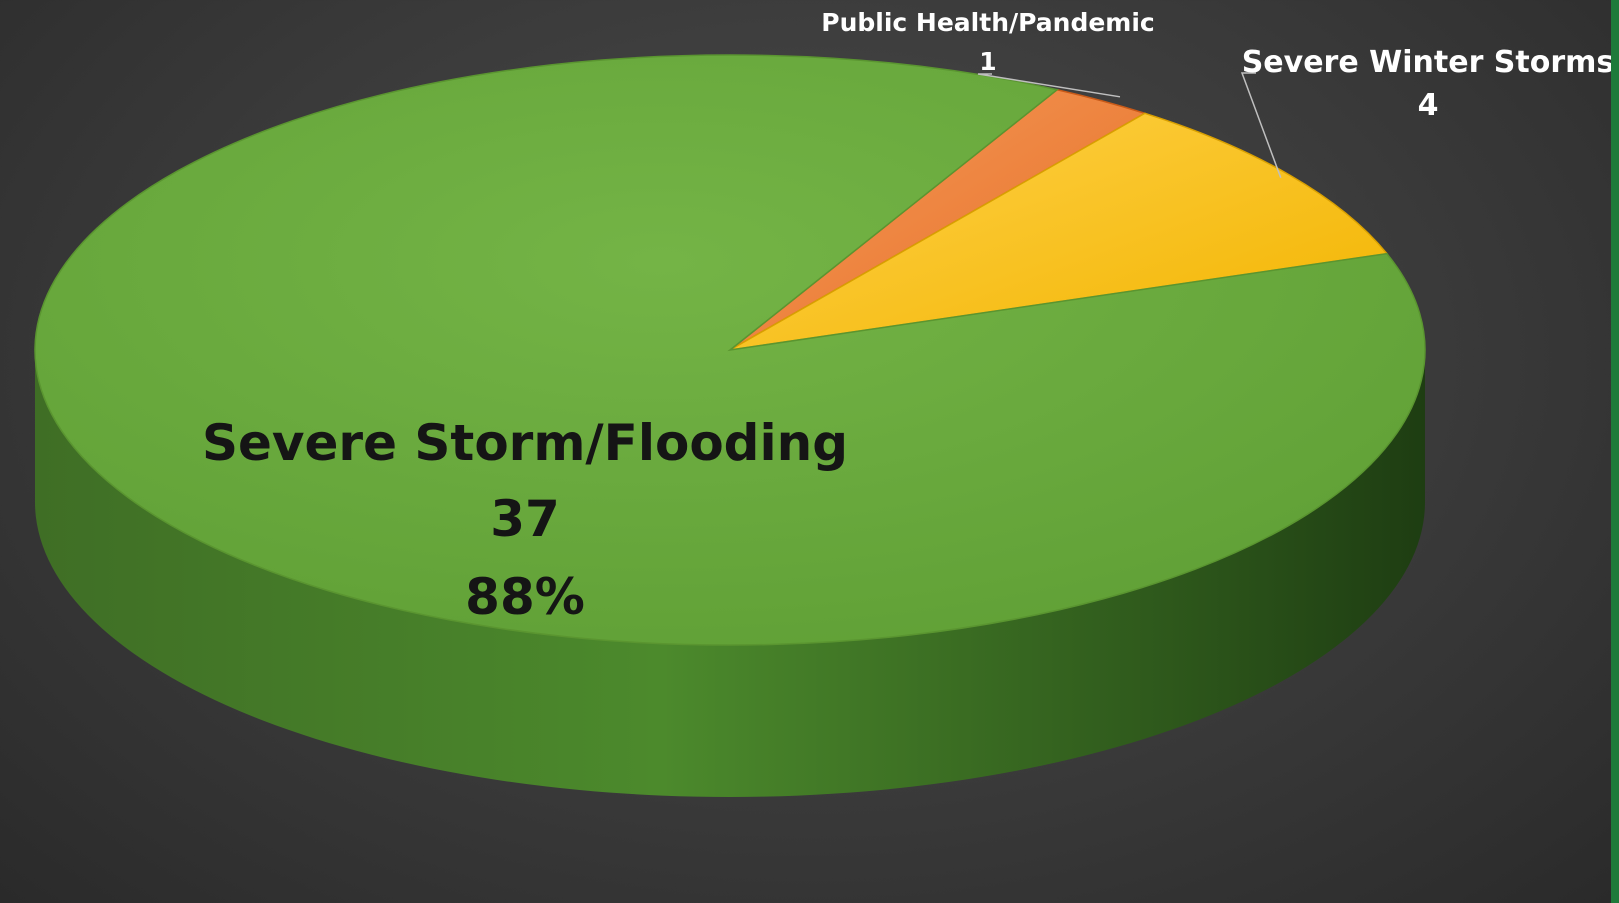  Describe the element at coordinates (525, 443) in the screenshot. I see `label-severe-storm-name: Severe Storm/Flooding` at that location.